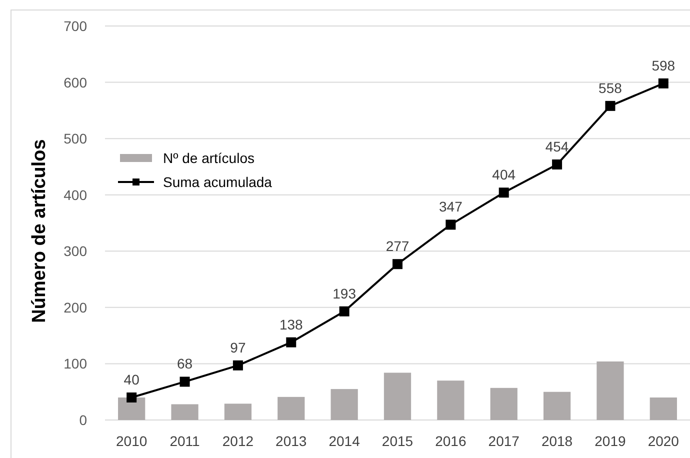 The width and height of the screenshot is (690, 458). I want to click on y-axis-title: Número de artículos, so click(39, 231).